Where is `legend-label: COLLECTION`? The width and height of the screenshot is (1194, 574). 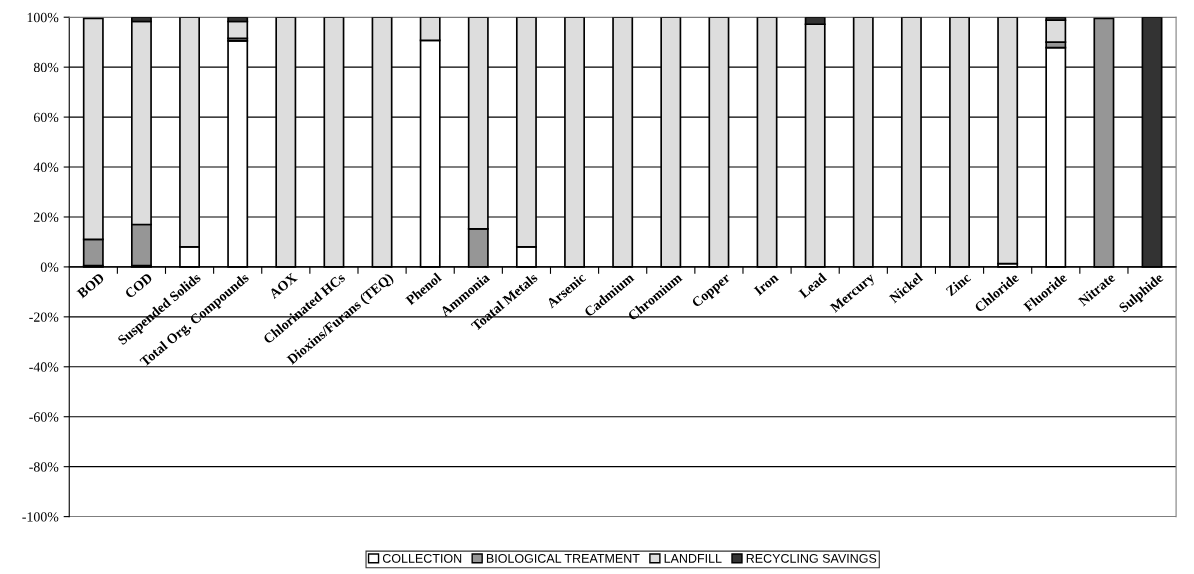 legend-label: COLLECTION is located at coordinates (422, 558).